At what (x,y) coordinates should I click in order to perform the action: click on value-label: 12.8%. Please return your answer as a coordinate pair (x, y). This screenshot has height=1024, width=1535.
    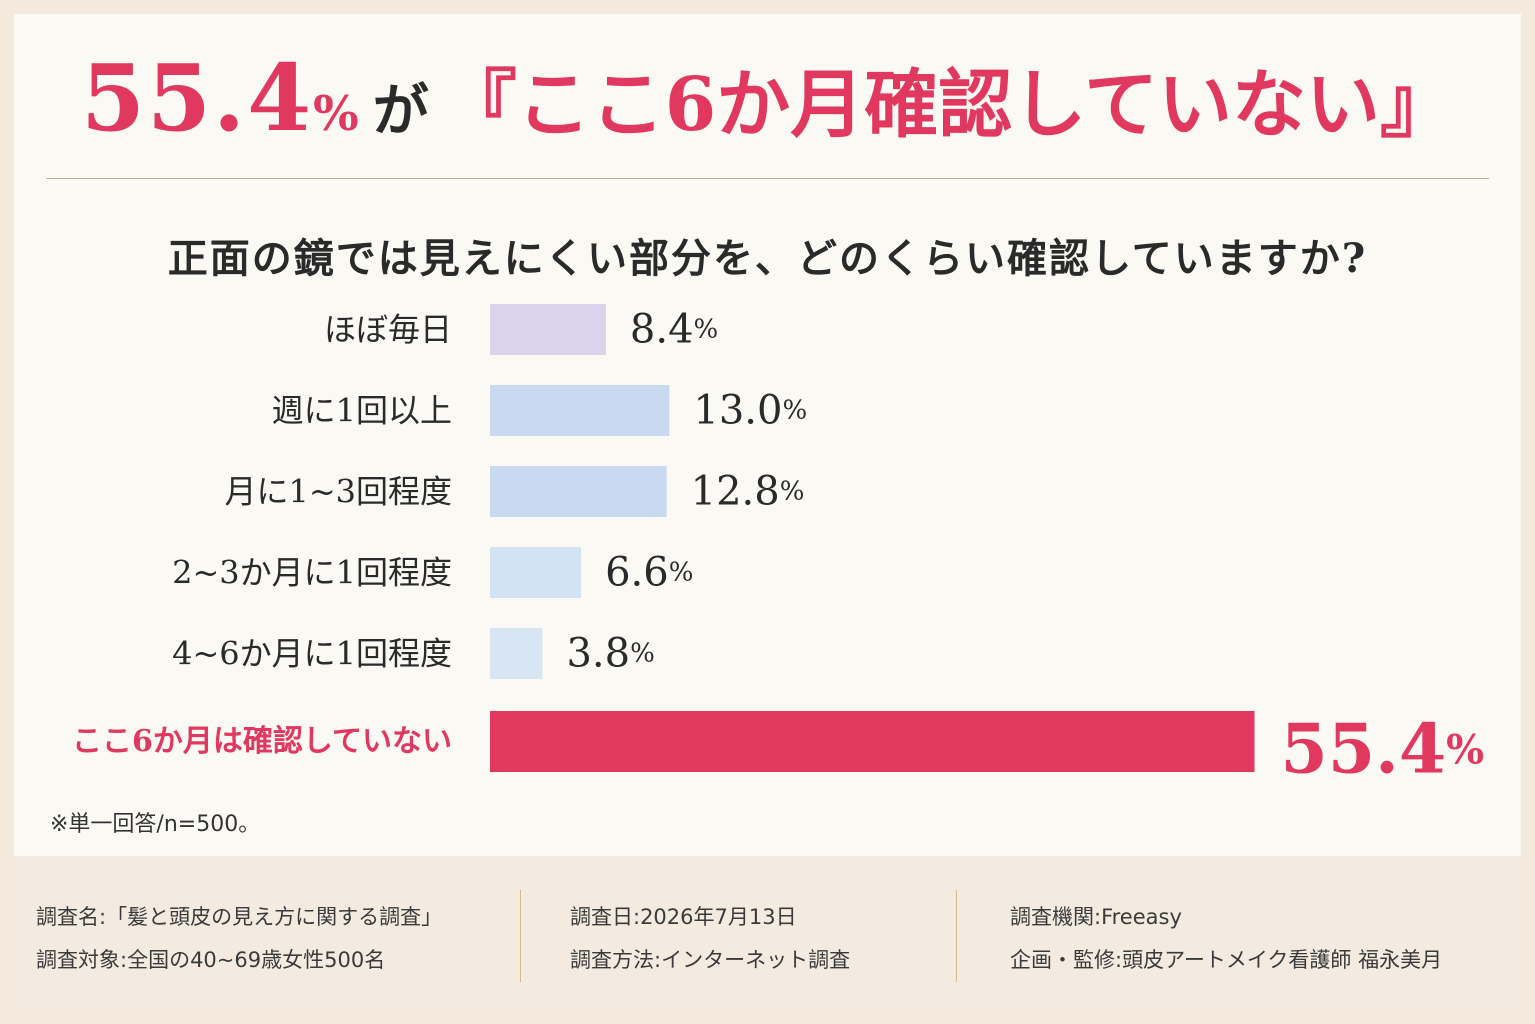
    Looking at the image, I should click on (748, 492).